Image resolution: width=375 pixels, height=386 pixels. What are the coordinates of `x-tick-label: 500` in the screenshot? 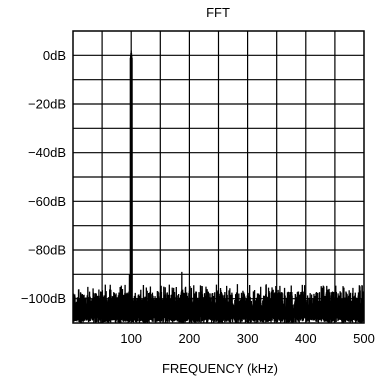 It's located at (364, 338).